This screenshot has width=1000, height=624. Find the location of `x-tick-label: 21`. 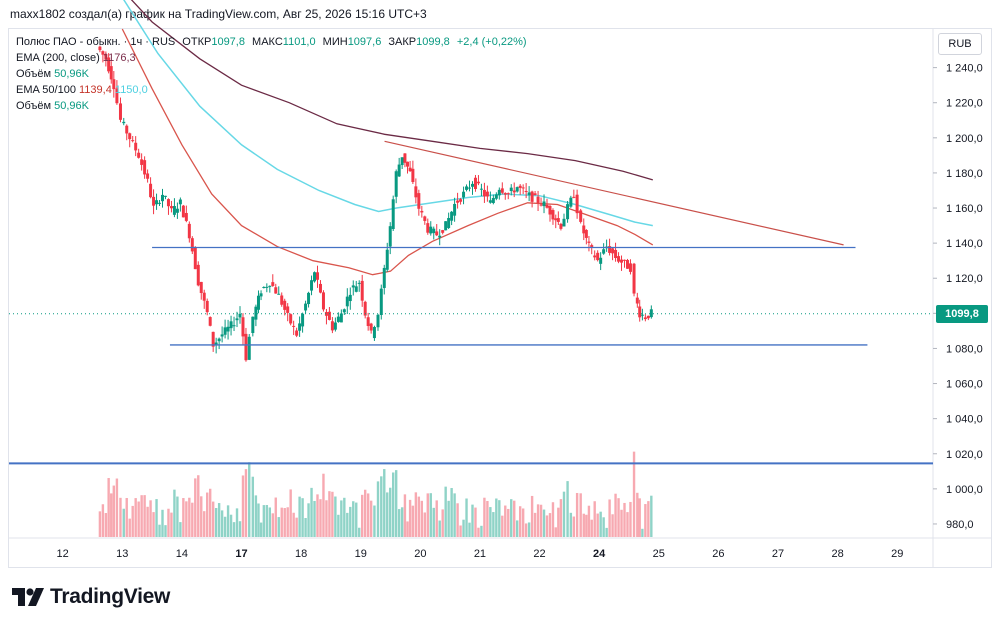

x-tick-label: 21 is located at coordinates (480, 554).